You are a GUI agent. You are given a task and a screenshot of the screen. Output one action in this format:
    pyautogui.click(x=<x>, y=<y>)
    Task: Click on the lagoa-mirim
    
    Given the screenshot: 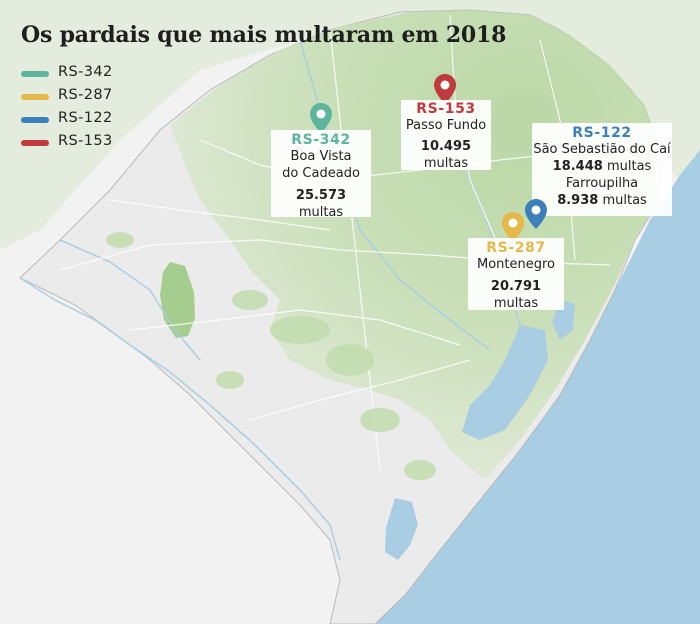 What is the action you would take?
    pyautogui.click(x=401, y=529)
    